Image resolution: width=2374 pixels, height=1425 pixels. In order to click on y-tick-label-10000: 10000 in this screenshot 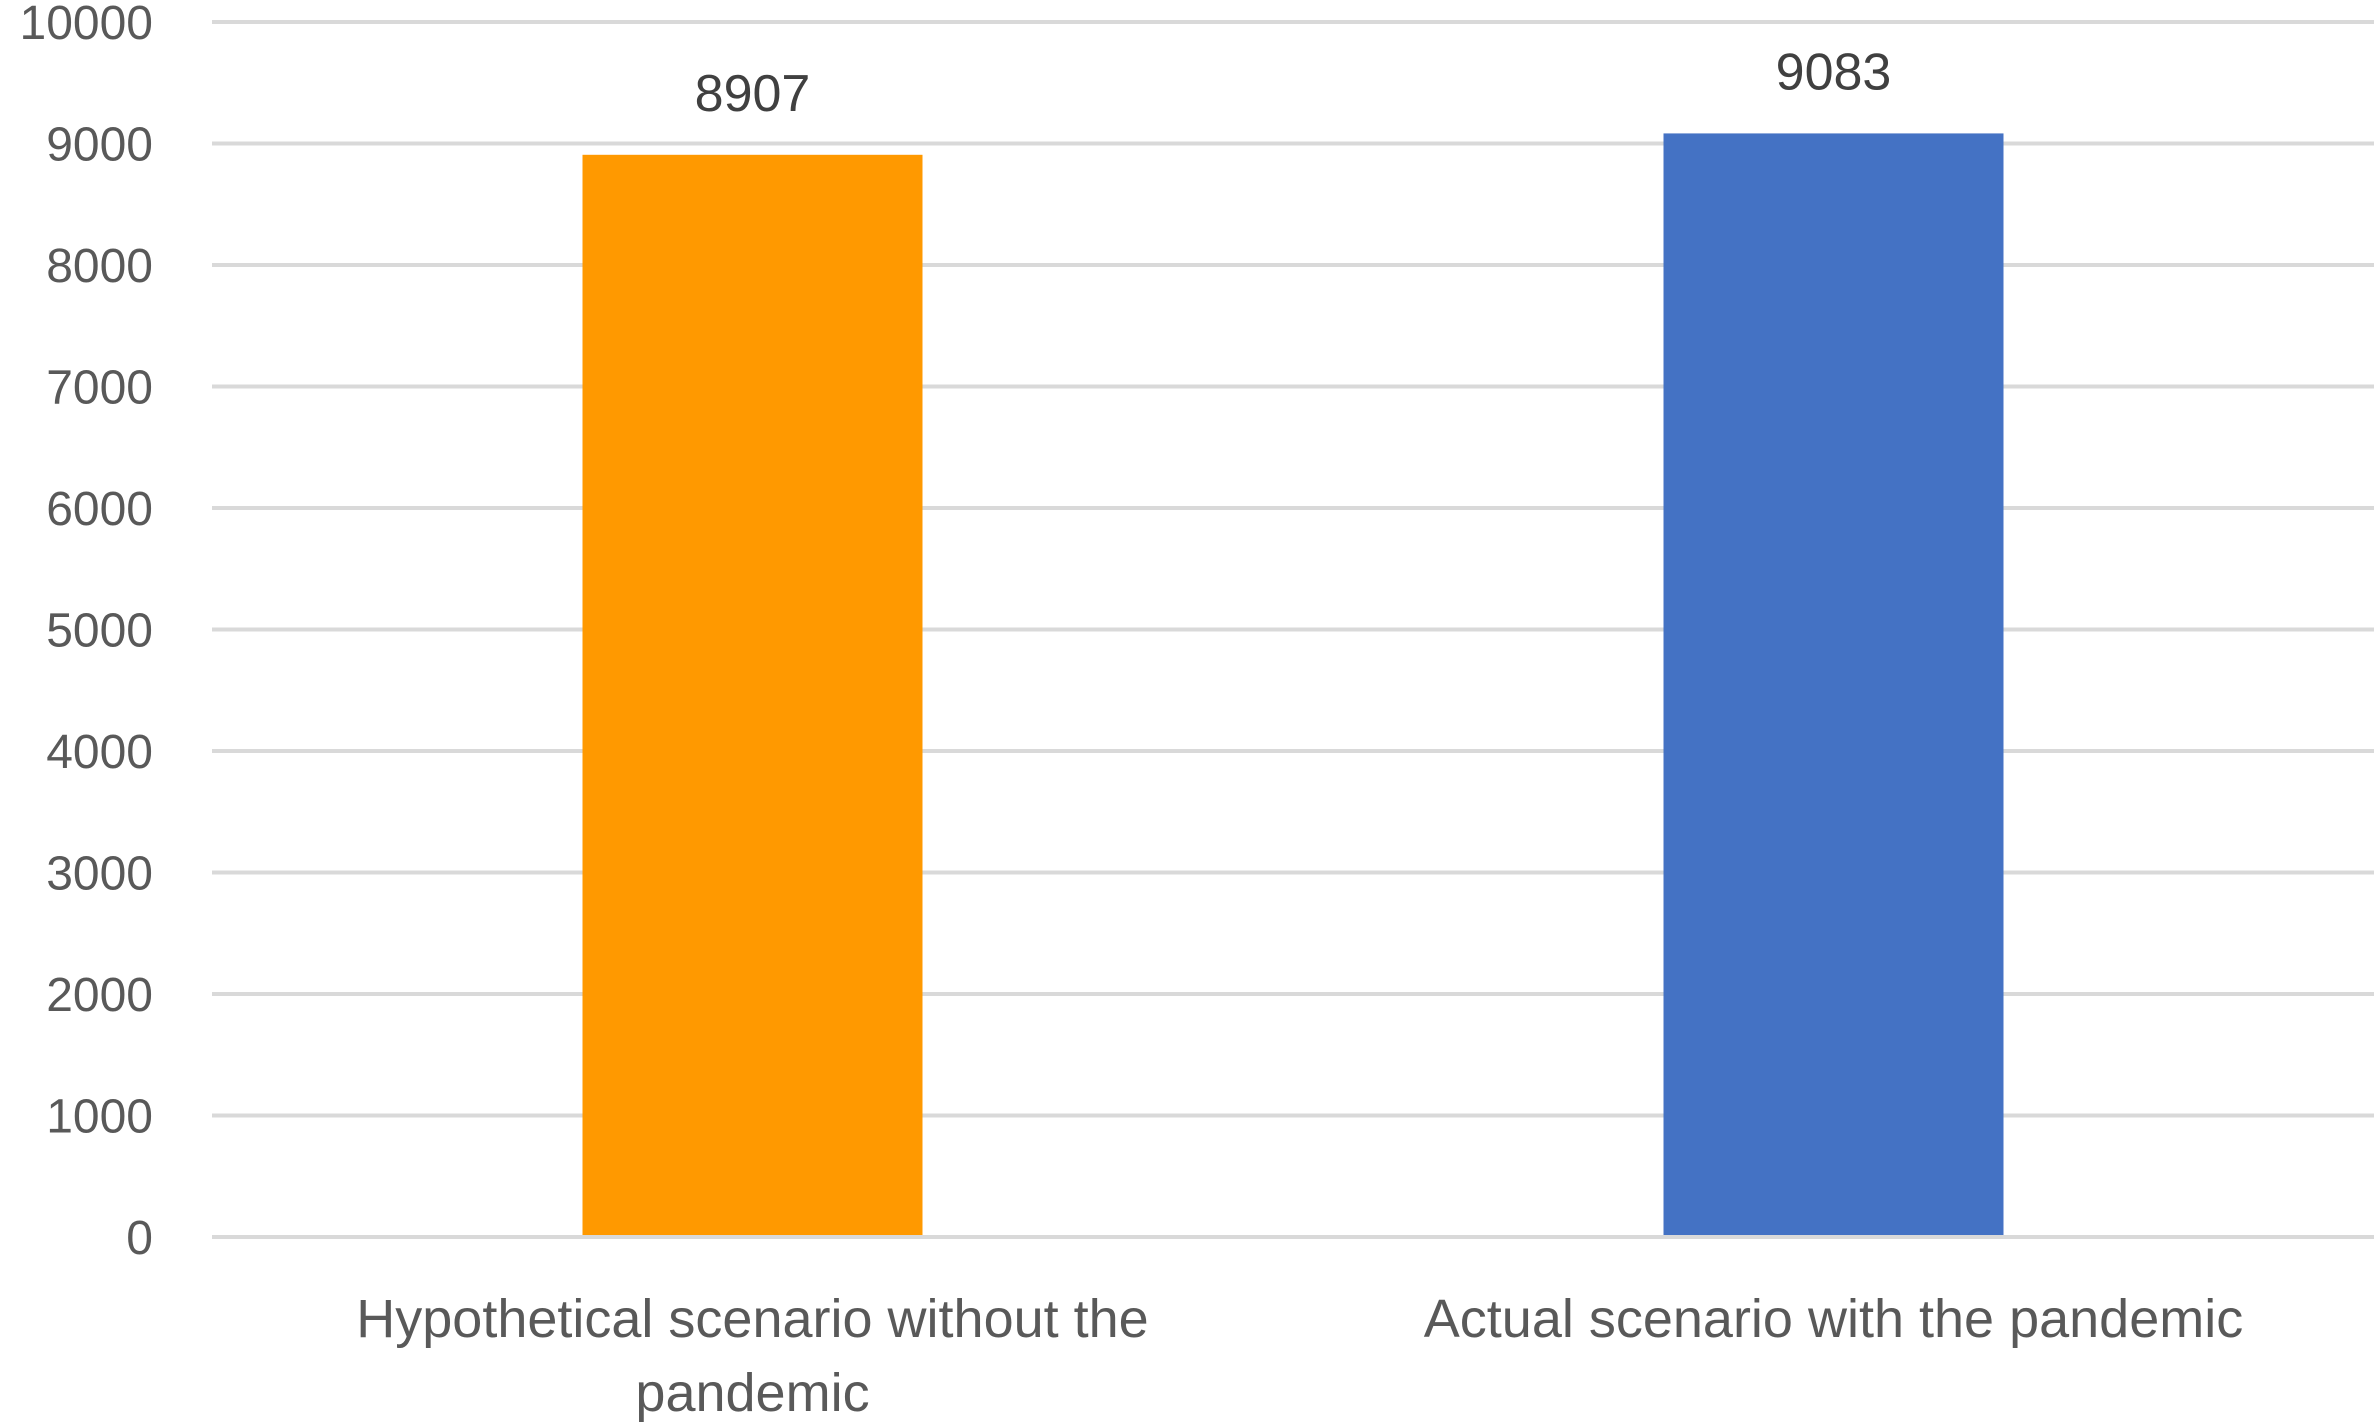, I will do `click(86, 25)`.